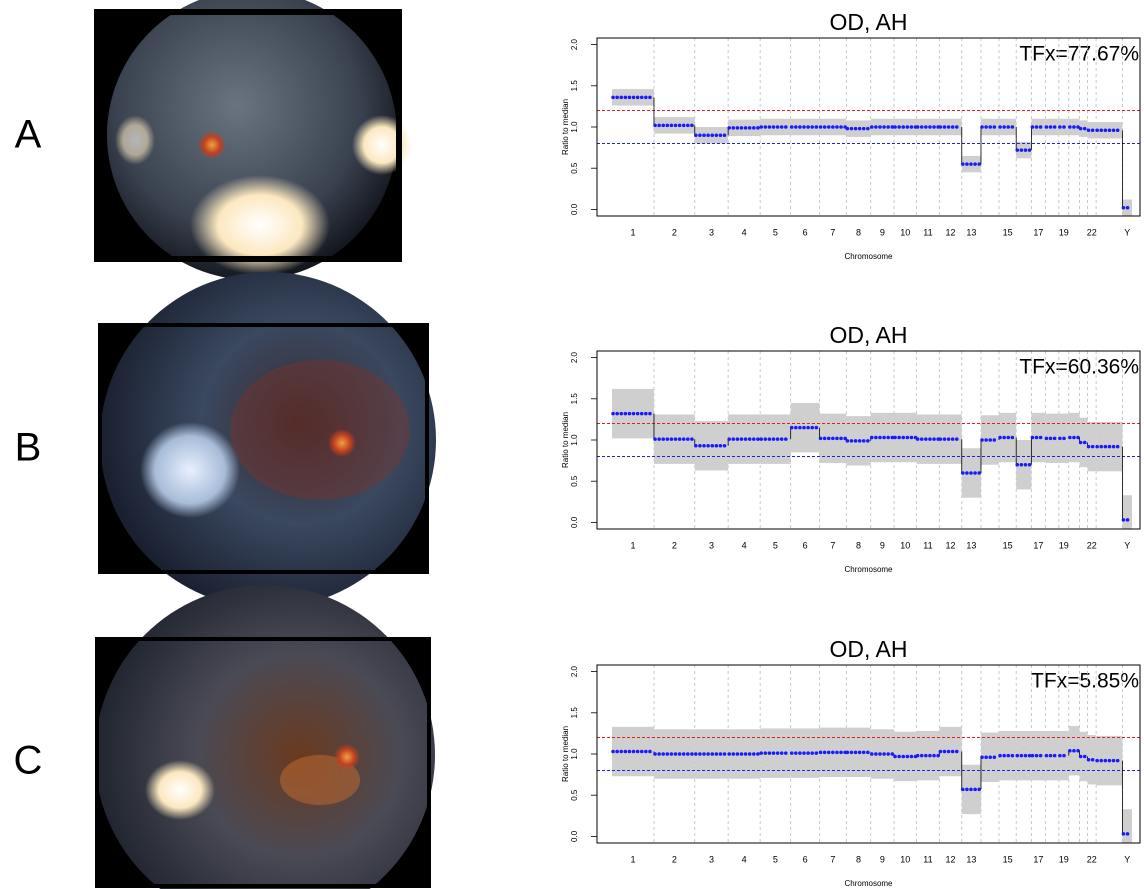 Image resolution: width=1144 pixels, height=889 pixels. I want to click on panel-label: B, so click(28, 448).